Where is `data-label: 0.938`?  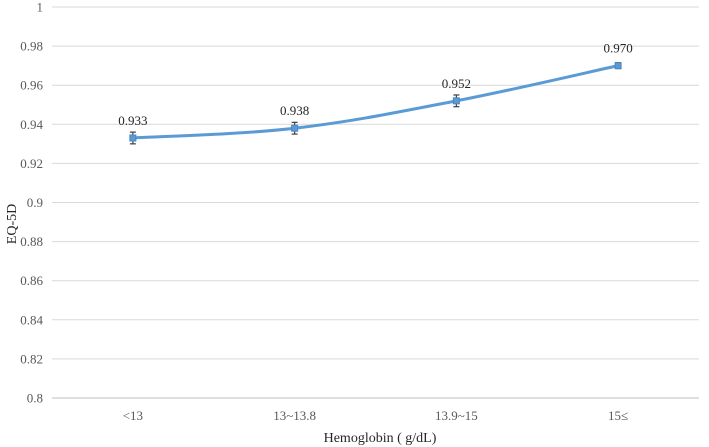
data-label: 0.938 is located at coordinates (294, 110).